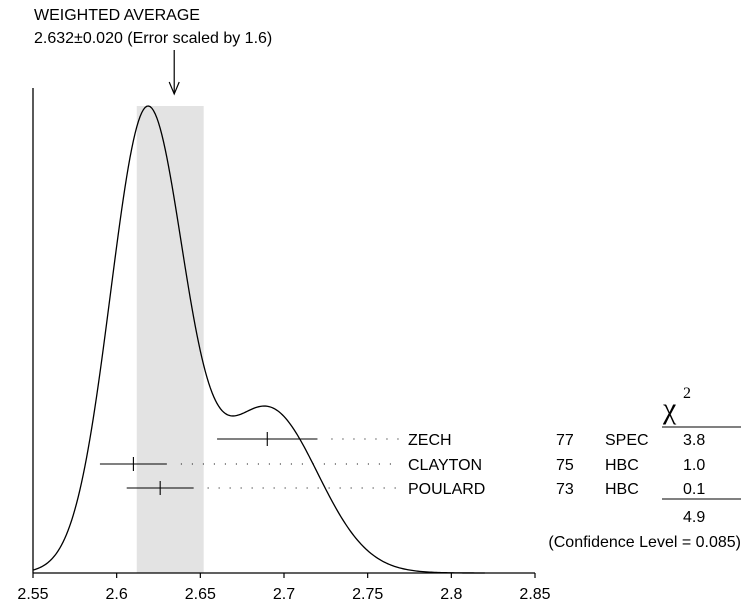 This screenshot has height=605, width=743. Describe the element at coordinates (565, 489) in the screenshot. I see `experiment-year: 73` at that location.